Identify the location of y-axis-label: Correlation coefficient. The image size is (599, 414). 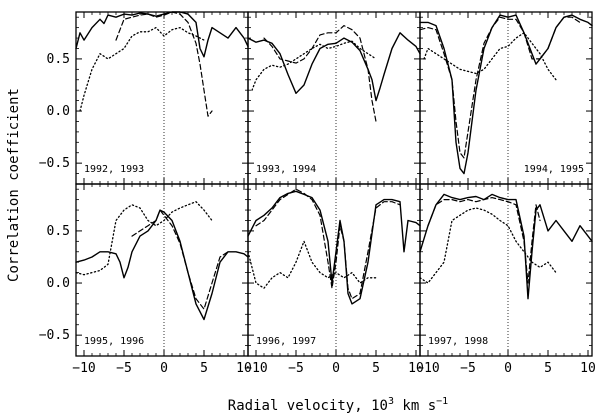
(14, 185).